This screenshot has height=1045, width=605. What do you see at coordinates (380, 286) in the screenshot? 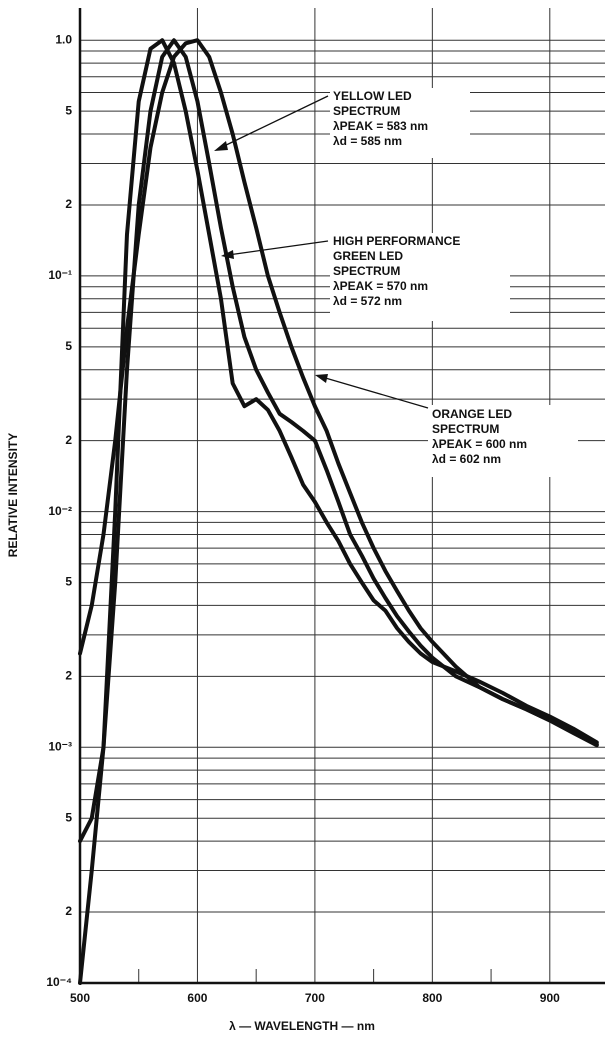
I see `annotation-text: λPEAK = 570 nm` at bounding box center [380, 286].